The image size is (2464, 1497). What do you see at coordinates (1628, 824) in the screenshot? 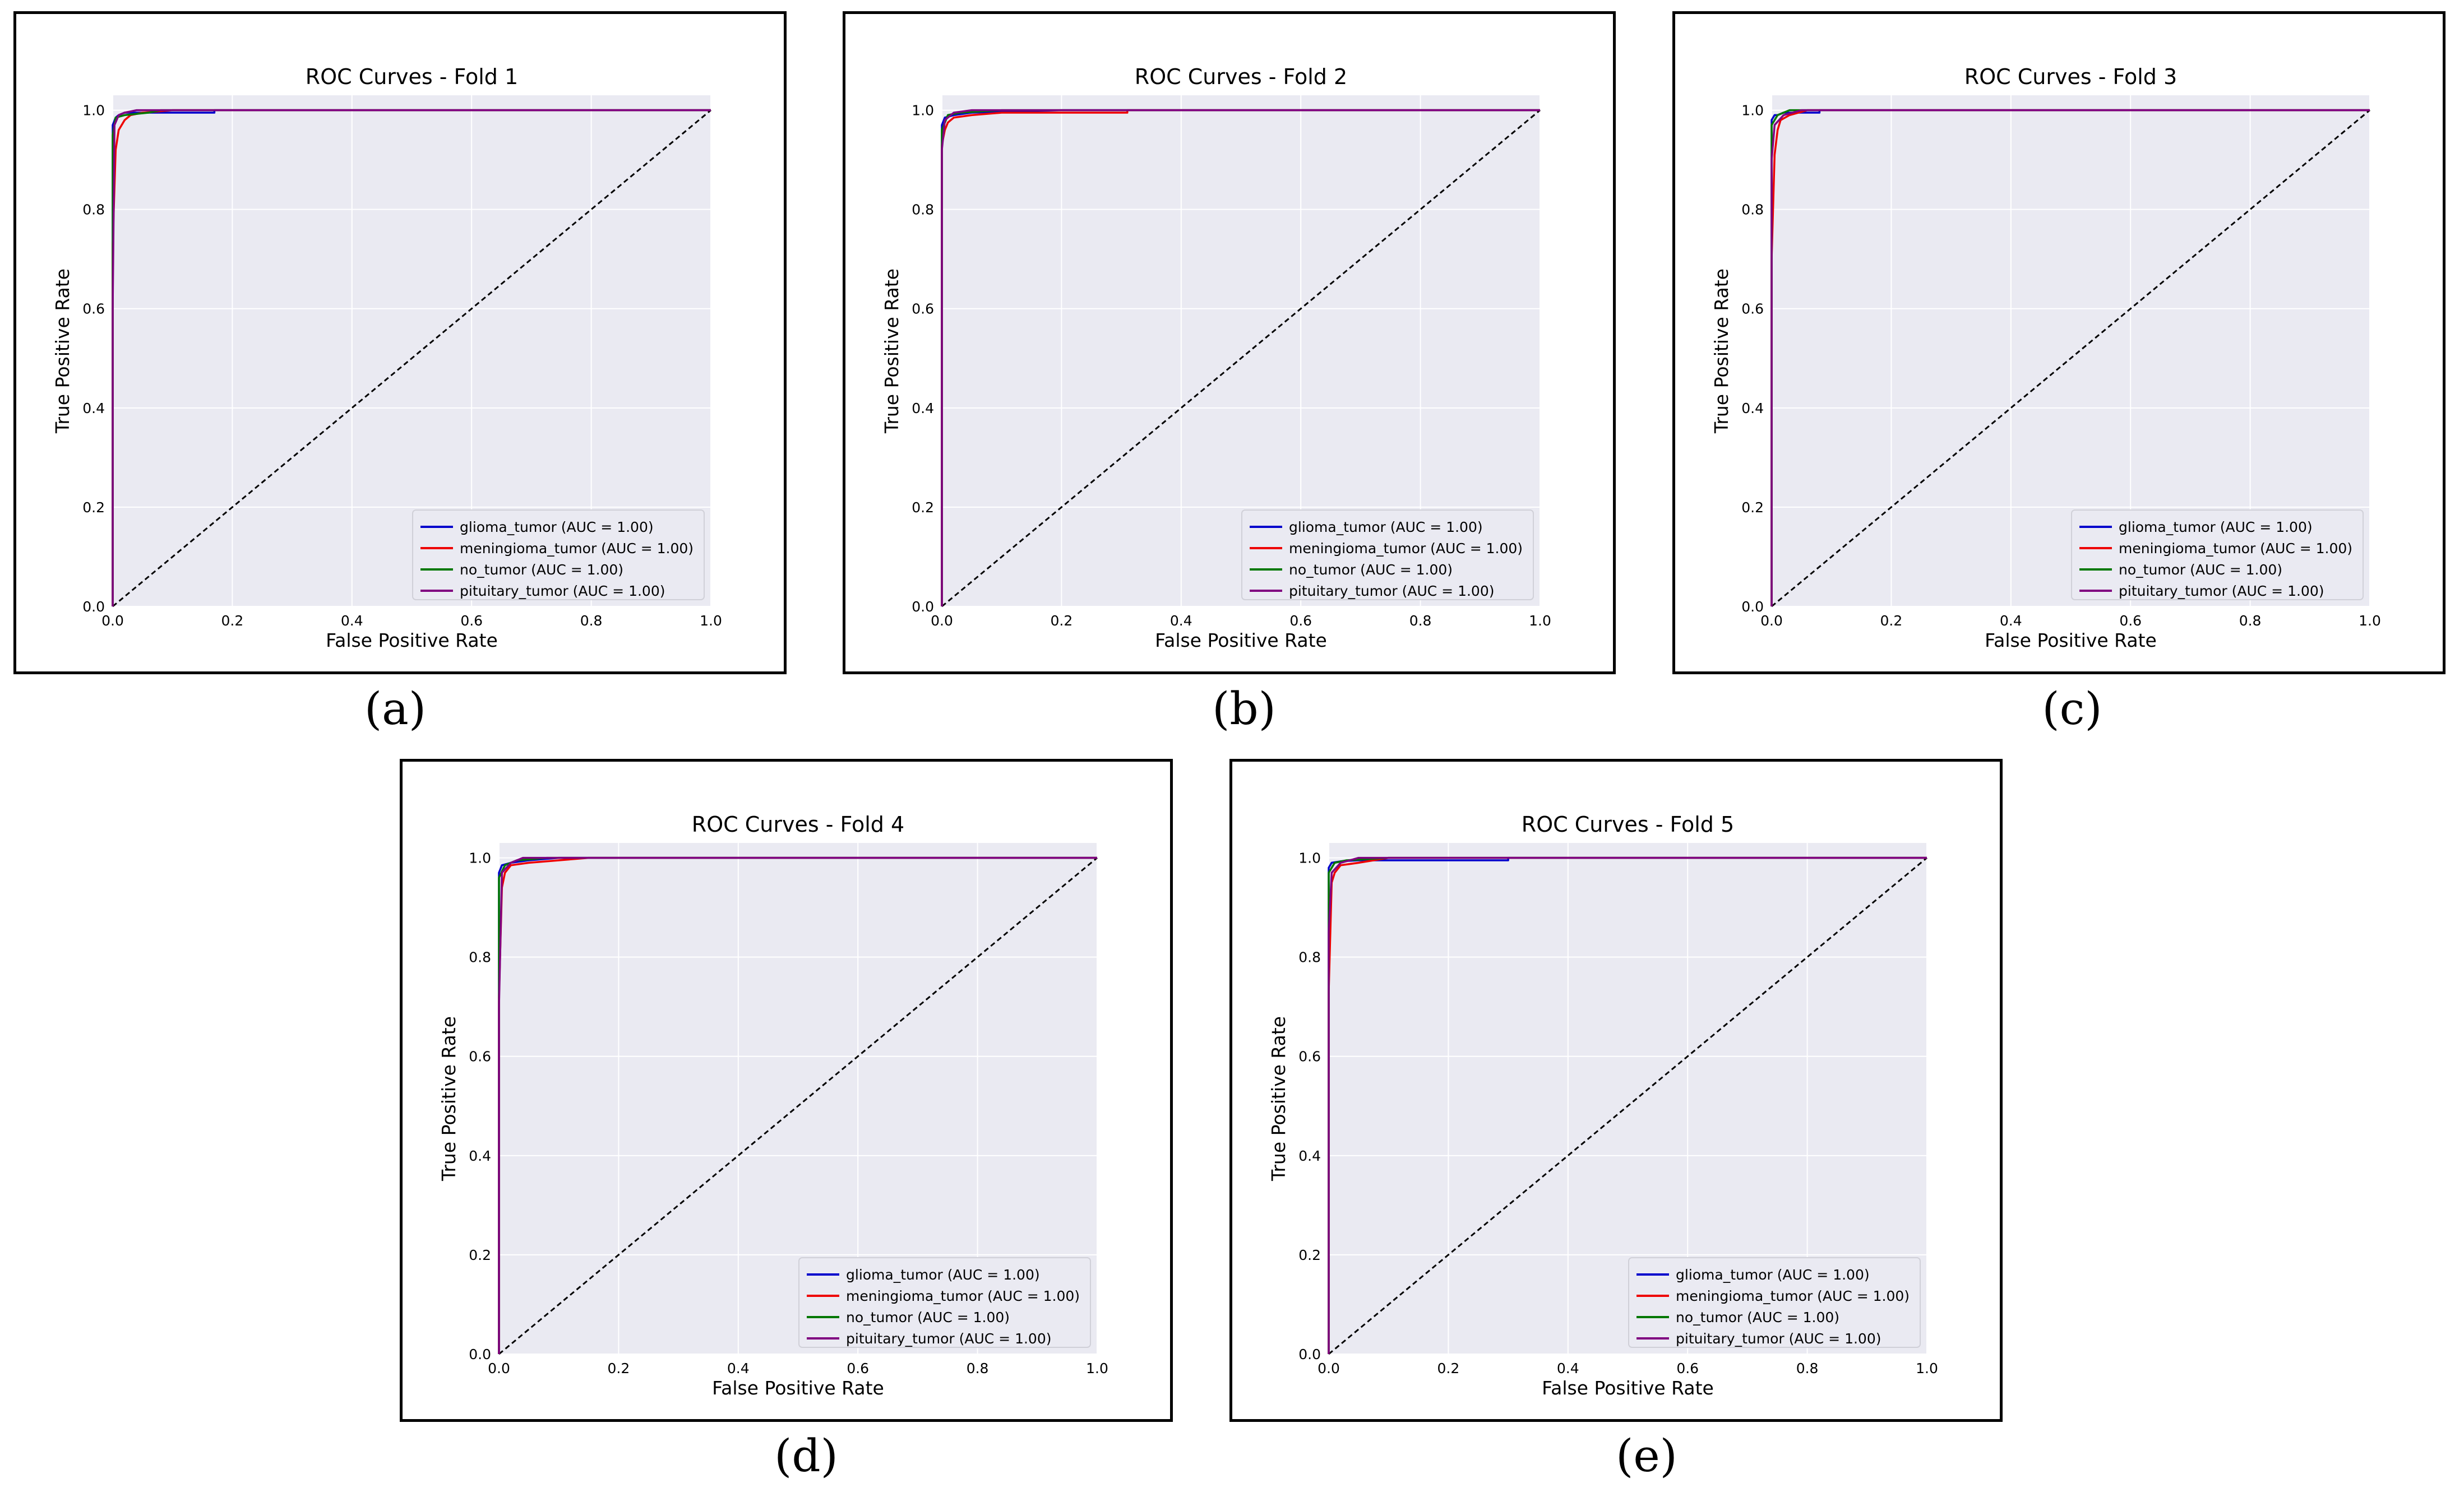
I see `chart-title-fold-5: ROC Curves - Fold 5` at bounding box center [1628, 824].